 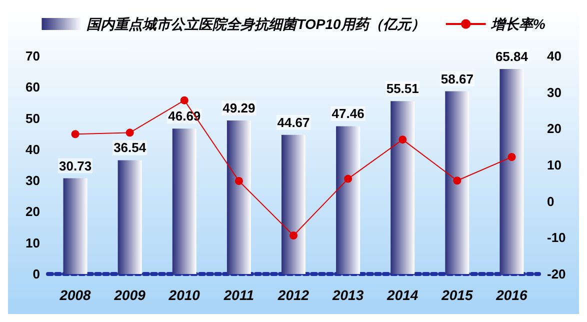 What do you see at coordinates (347, 295) in the screenshot?
I see `x-tick-label: 2013` at bounding box center [347, 295].